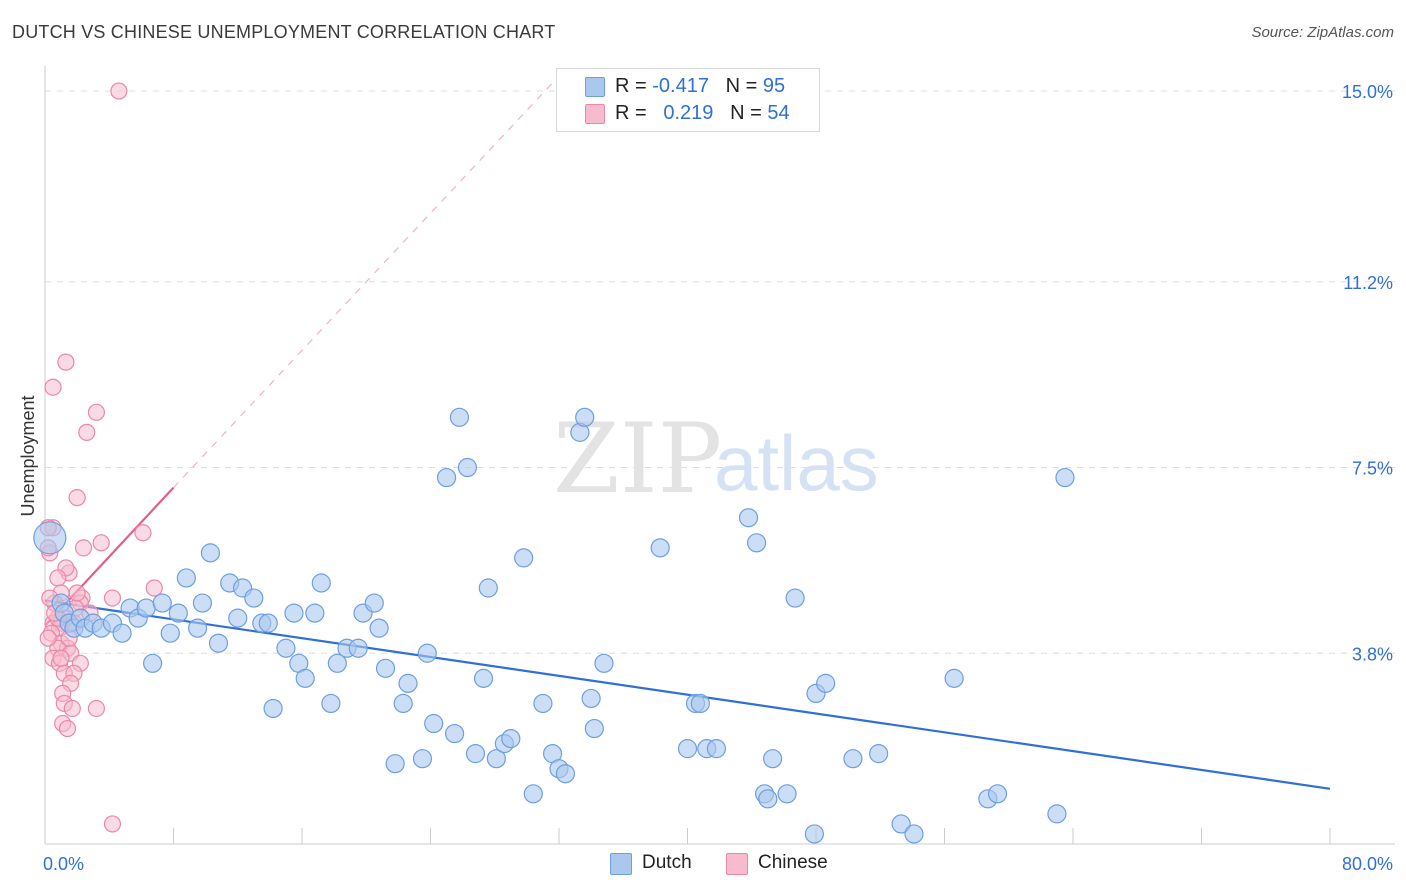 This screenshot has height=892, width=1406. Describe the element at coordinates (595, 87) in the screenshot. I see `dutch-swatch` at that location.